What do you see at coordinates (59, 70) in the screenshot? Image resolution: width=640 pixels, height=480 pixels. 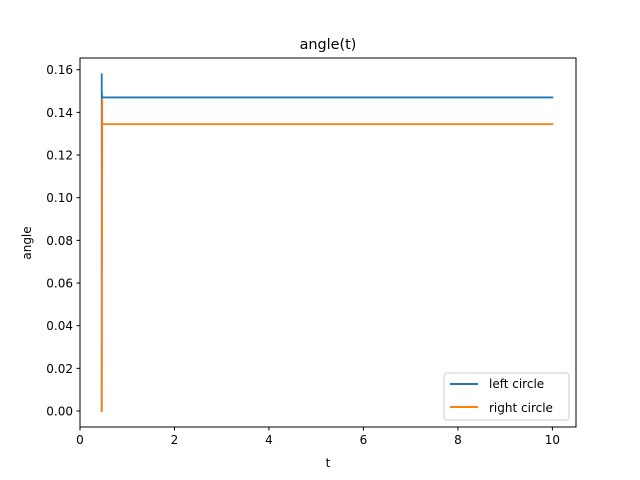 I see `y-tick-label: 0.16` at bounding box center [59, 70].